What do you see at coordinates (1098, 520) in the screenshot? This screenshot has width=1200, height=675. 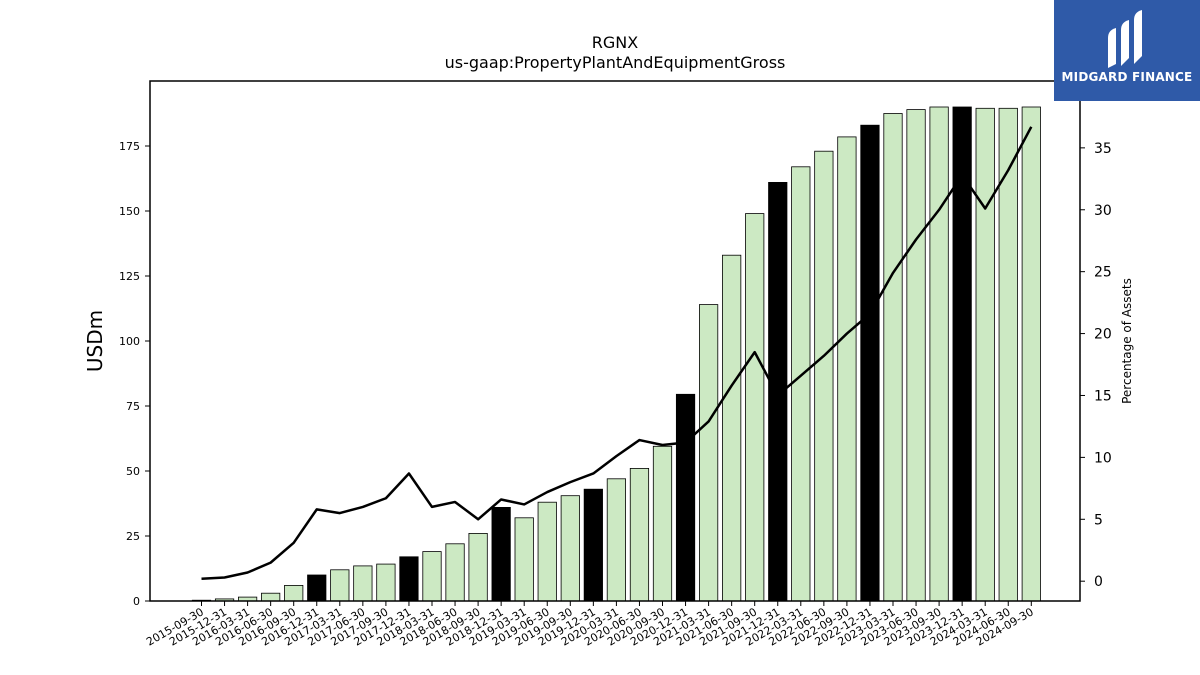 I see `y2-tick-label: 5` at bounding box center [1098, 520].